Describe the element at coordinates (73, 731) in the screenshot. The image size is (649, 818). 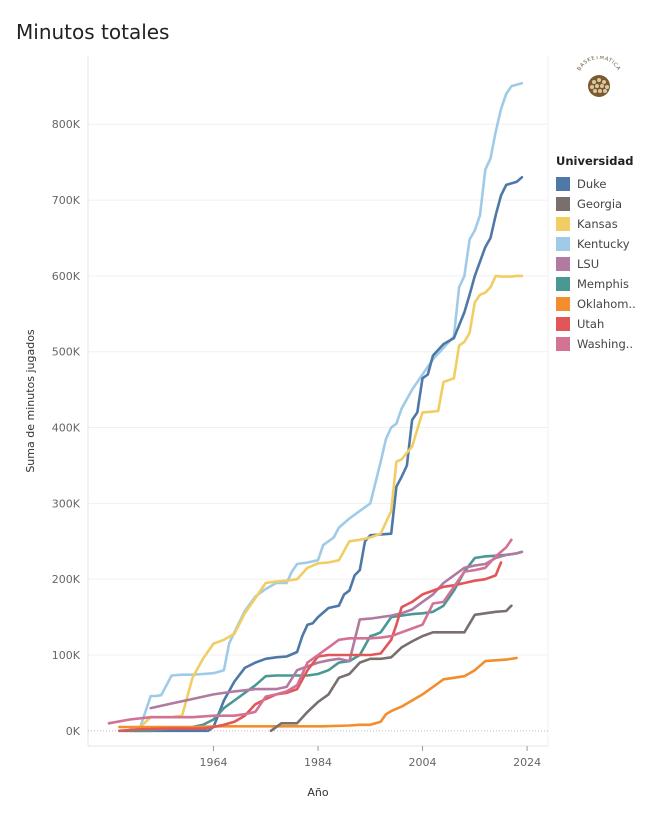
I see `y-tick-label: 0K` at that location.